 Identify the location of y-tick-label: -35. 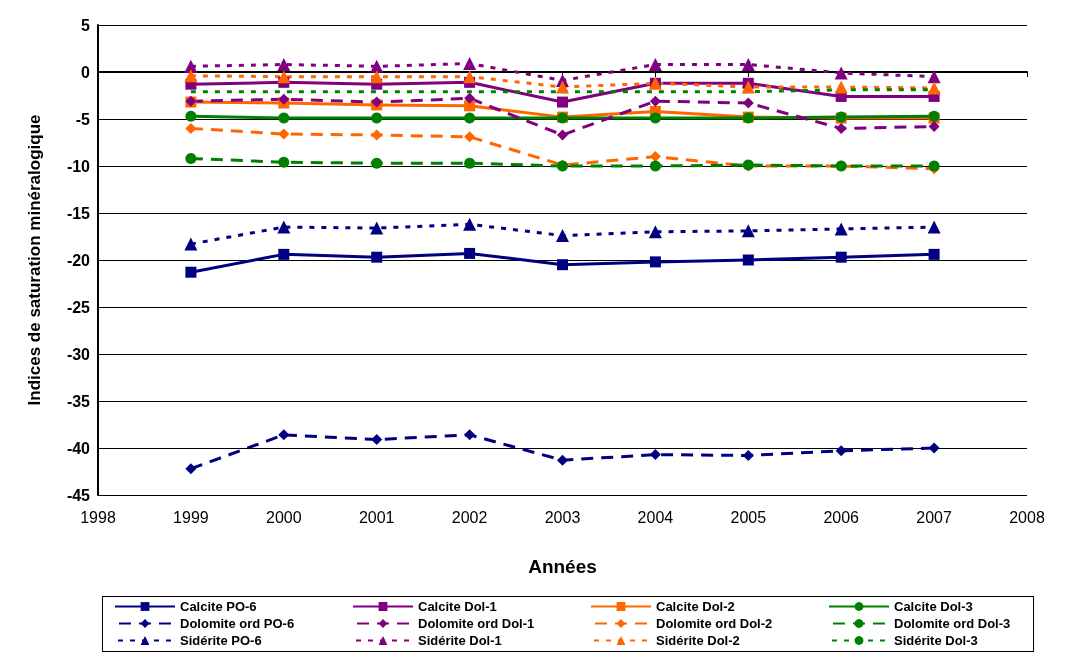
(78, 401).